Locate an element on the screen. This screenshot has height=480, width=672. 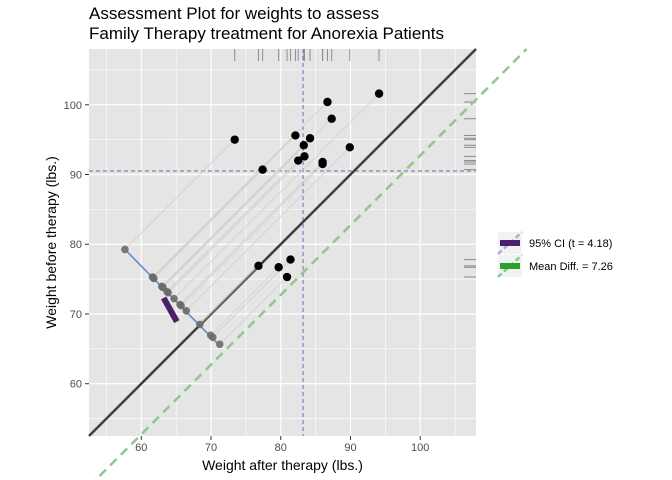
y-axis-ticks: 60 70 80 90 100 is located at coordinates (76, 245).